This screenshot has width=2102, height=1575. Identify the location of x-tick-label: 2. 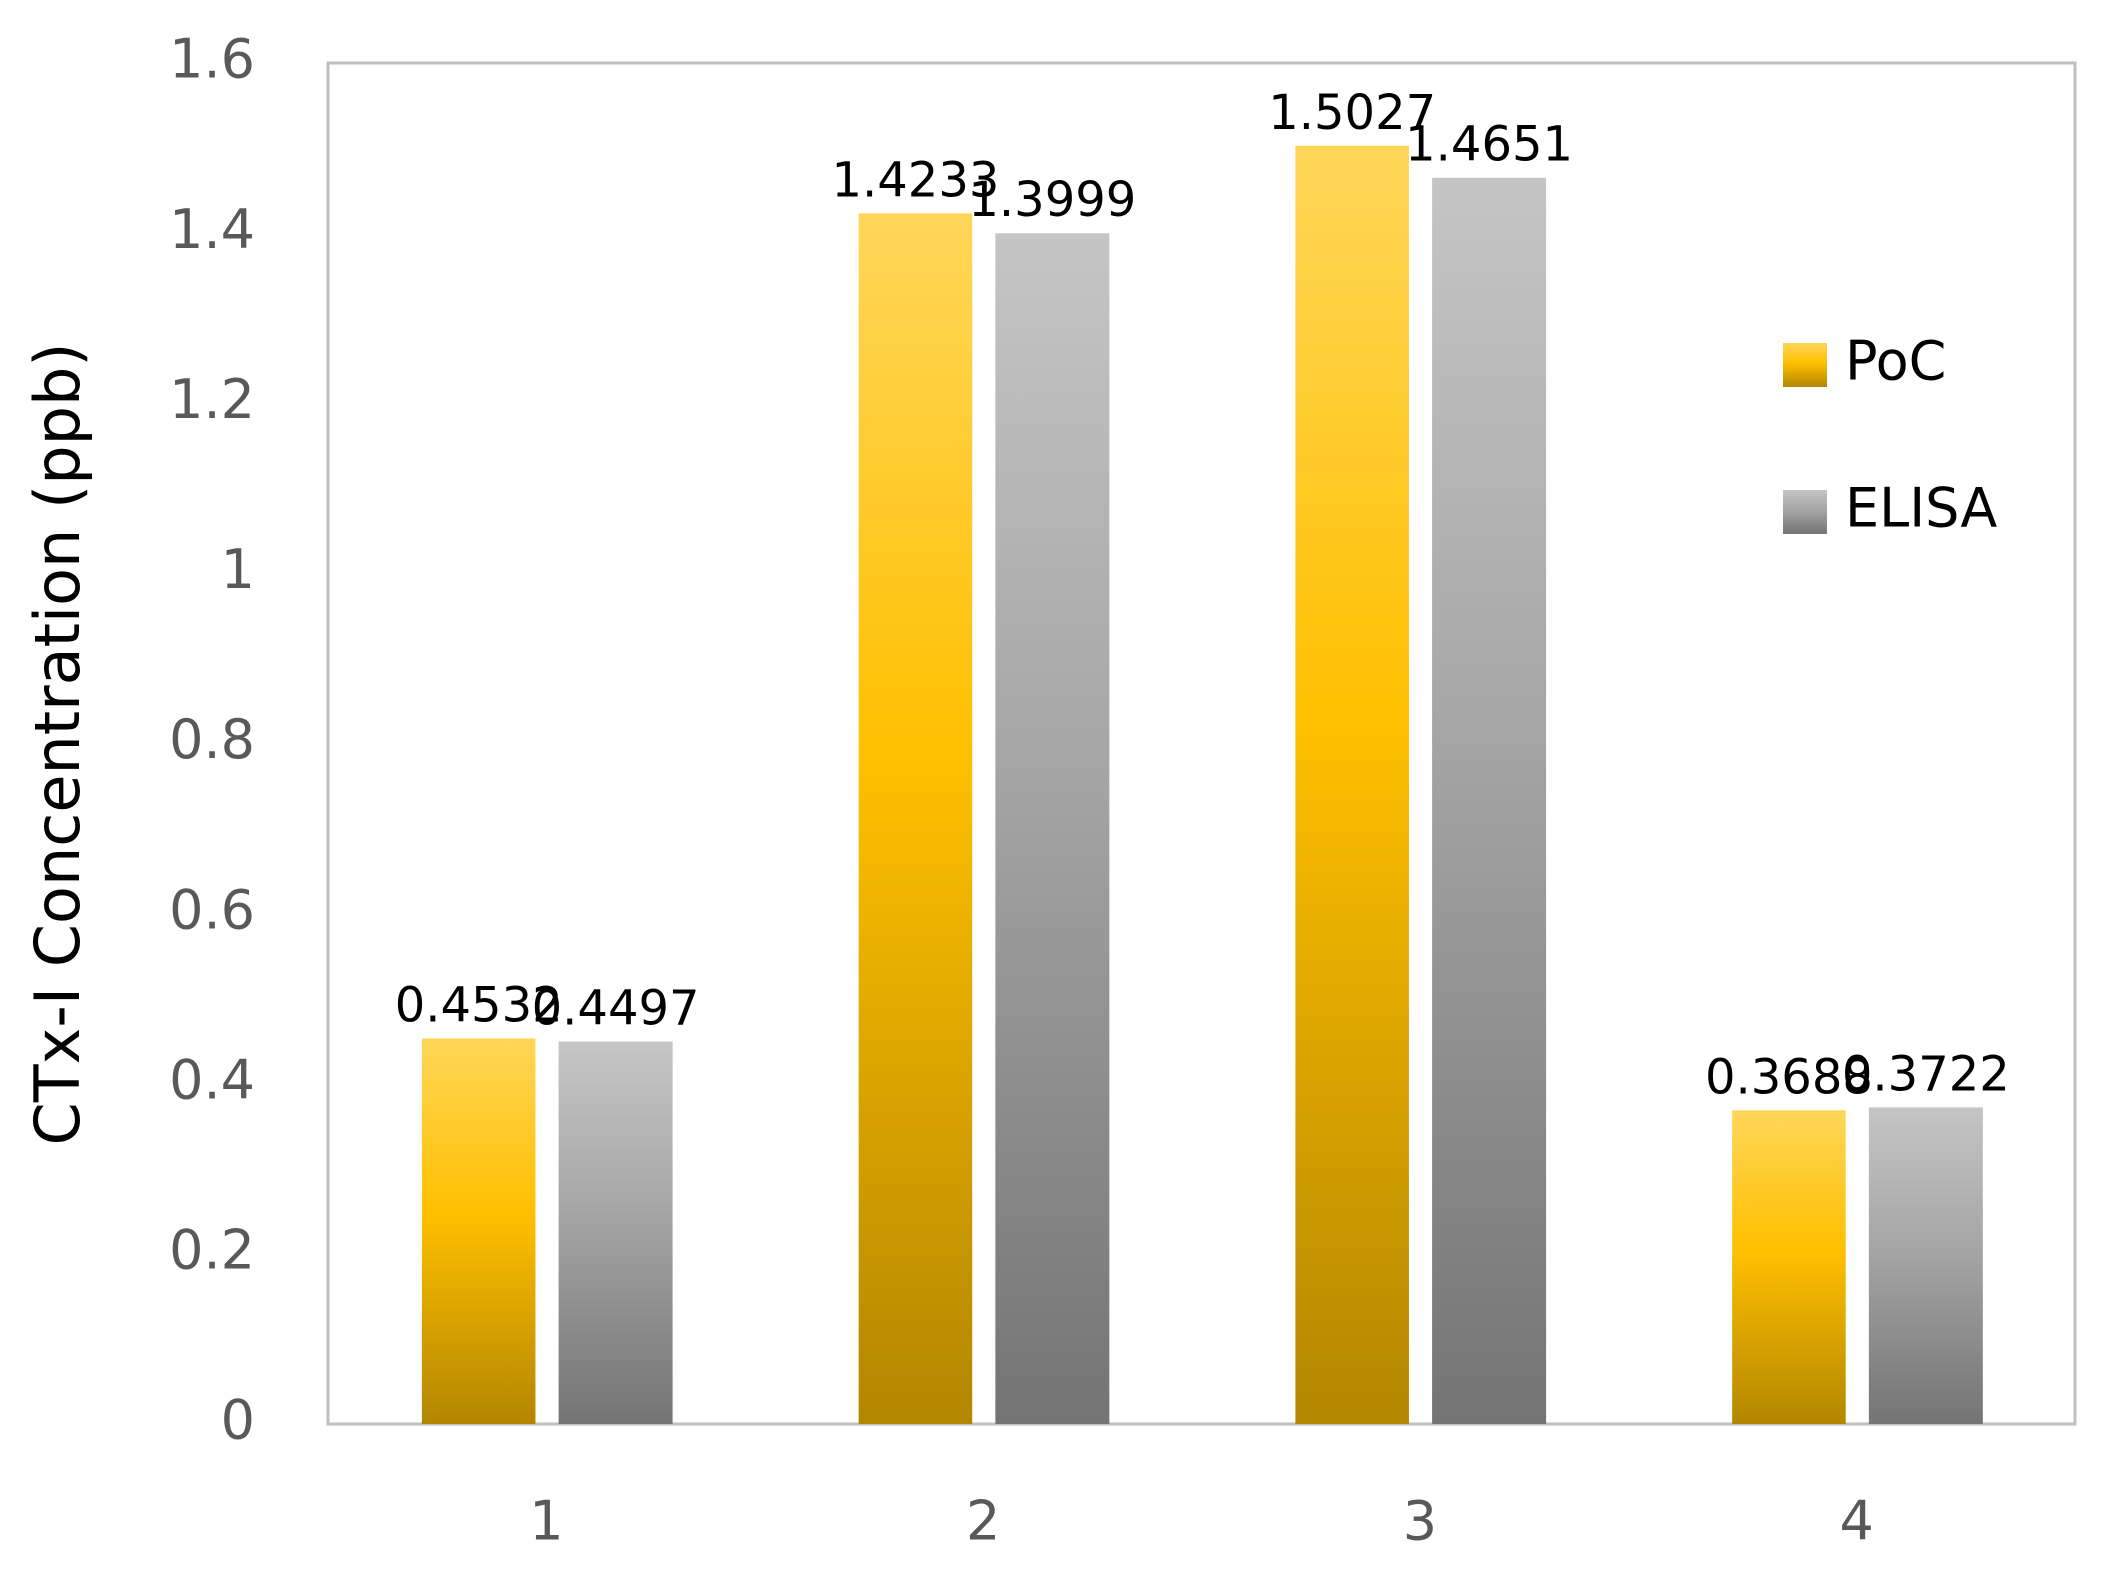
(983, 1521).